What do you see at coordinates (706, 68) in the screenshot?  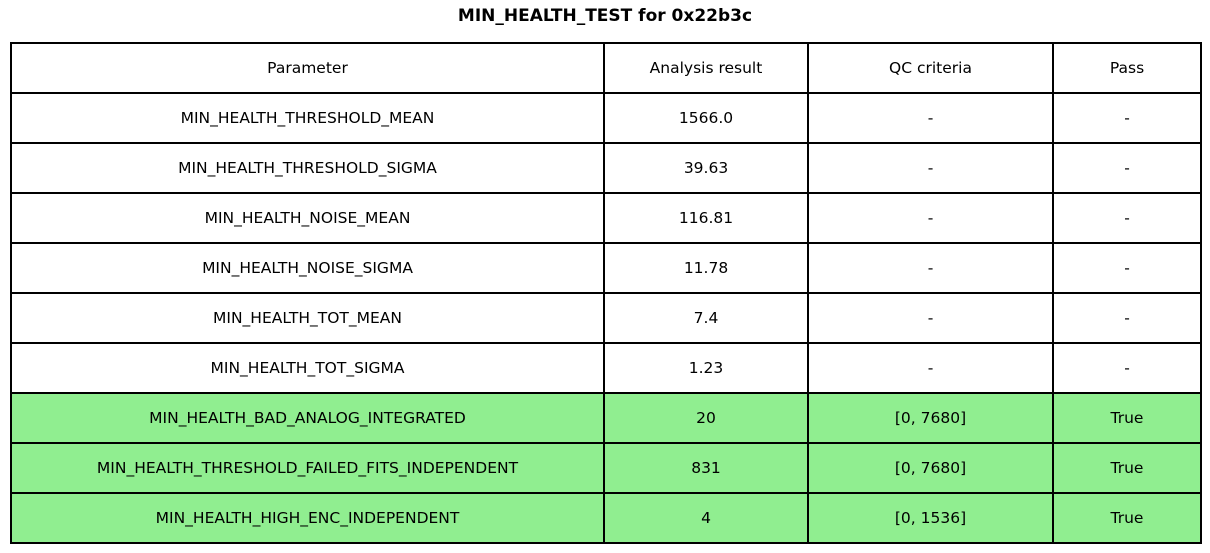 I see `column-header-analysis-result: Analysis result` at bounding box center [706, 68].